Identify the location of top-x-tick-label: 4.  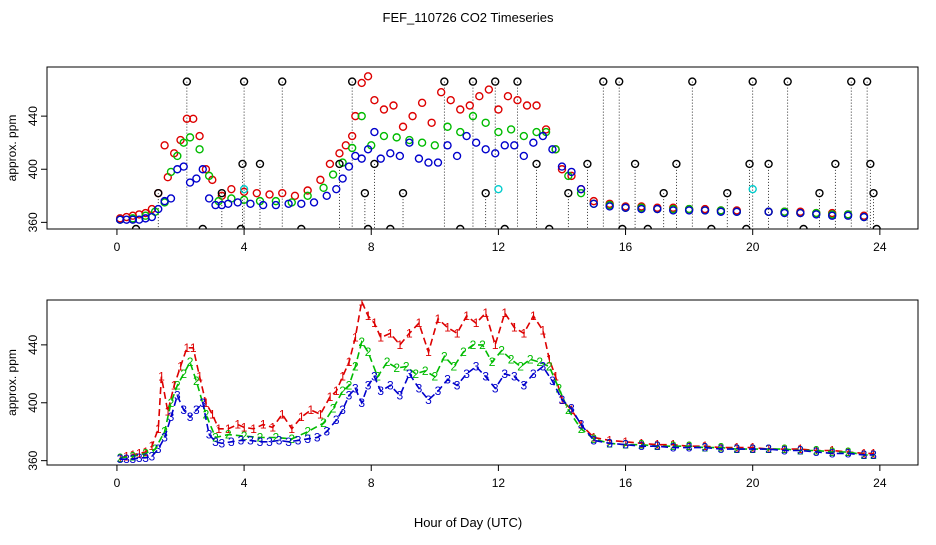
(244, 247).